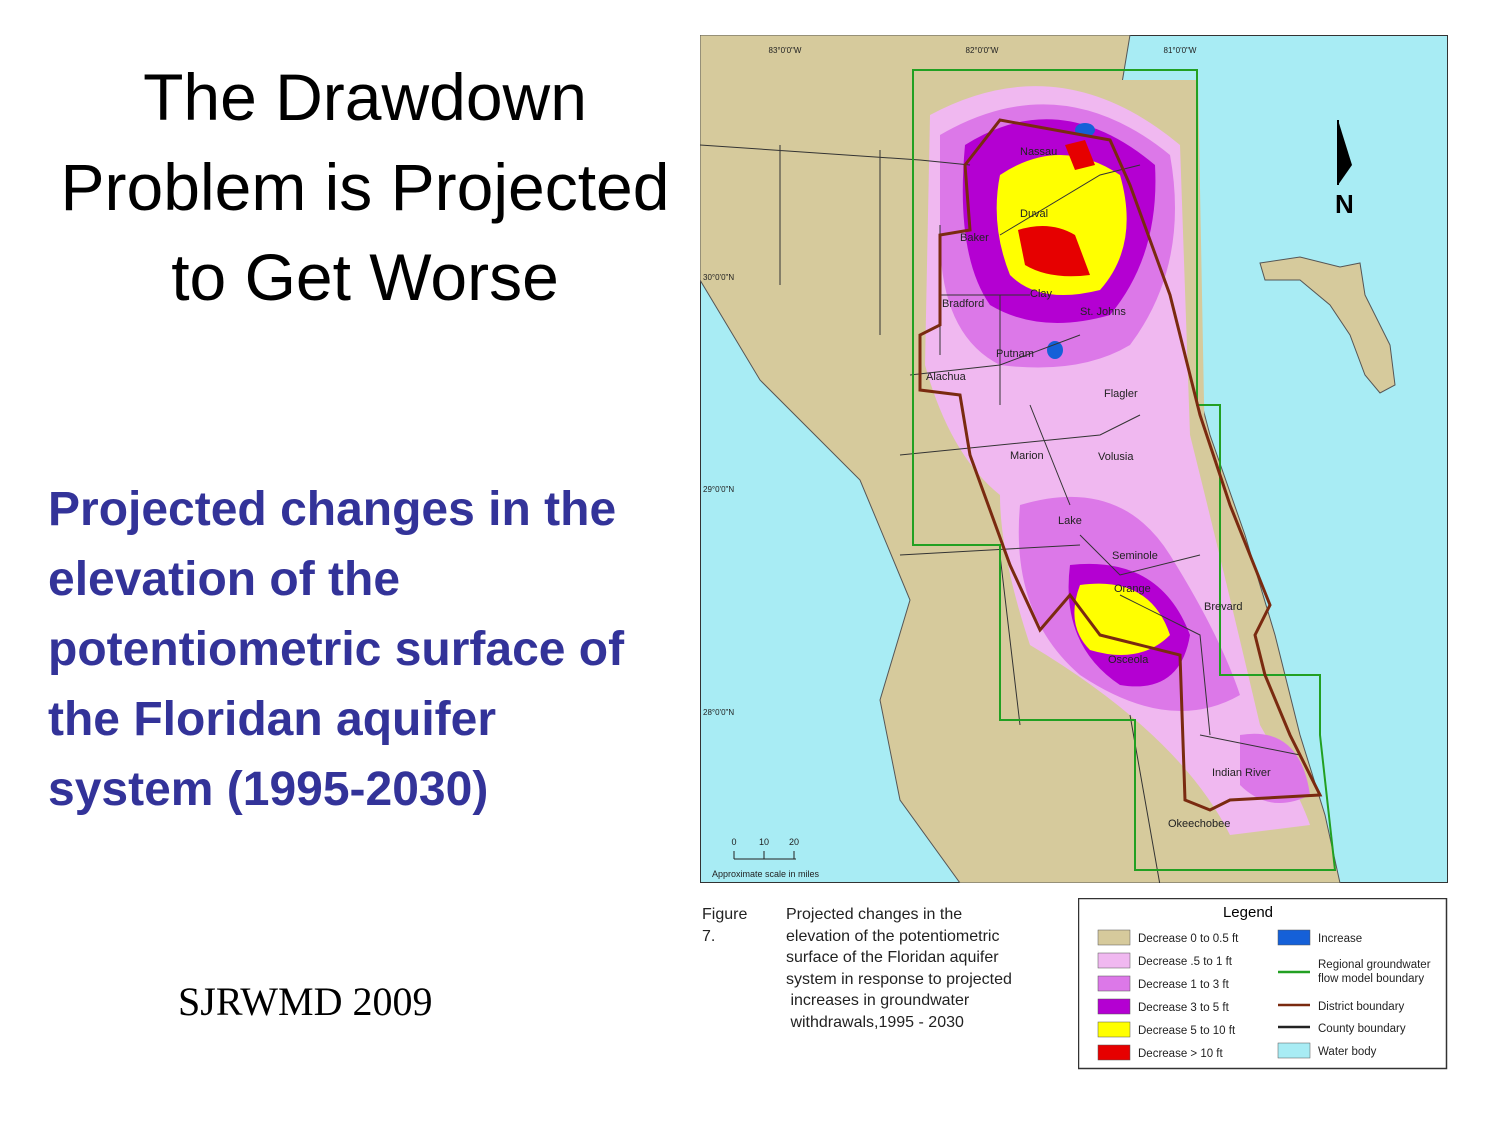 This screenshot has height=1125, width=1500. What do you see at coordinates (1241, 773) in the screenshot?
I see `county-label: Indian River` at bounding box center [1241, 773].